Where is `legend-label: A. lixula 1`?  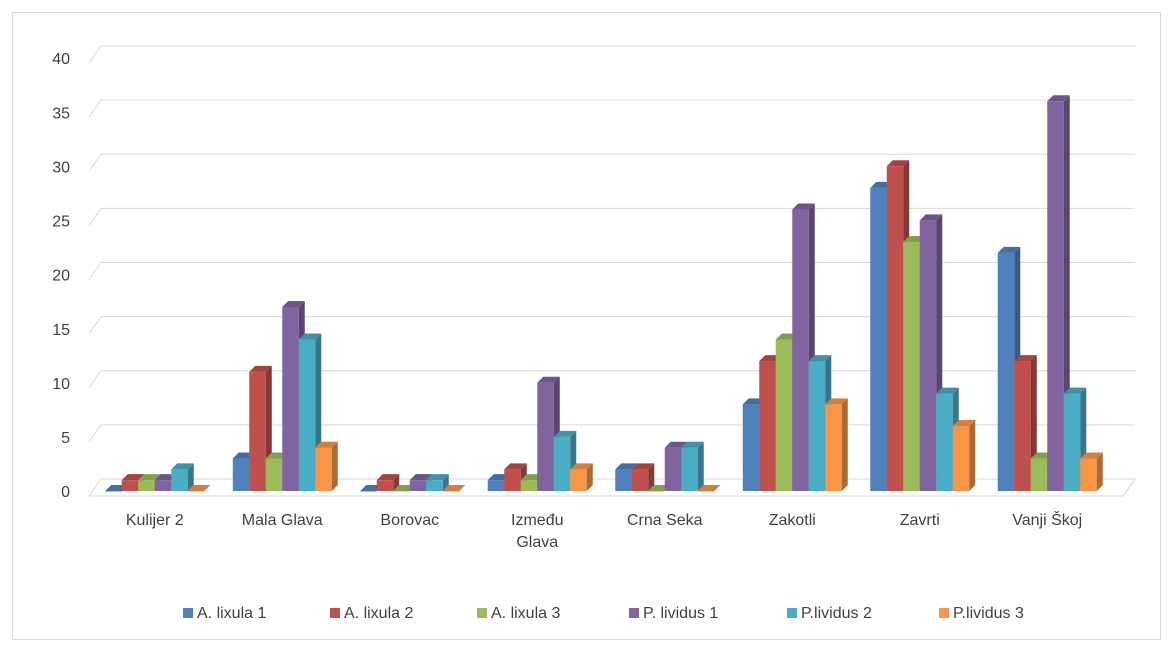 legend-label: A. lixula 1 is located at coordinates (231, 613).